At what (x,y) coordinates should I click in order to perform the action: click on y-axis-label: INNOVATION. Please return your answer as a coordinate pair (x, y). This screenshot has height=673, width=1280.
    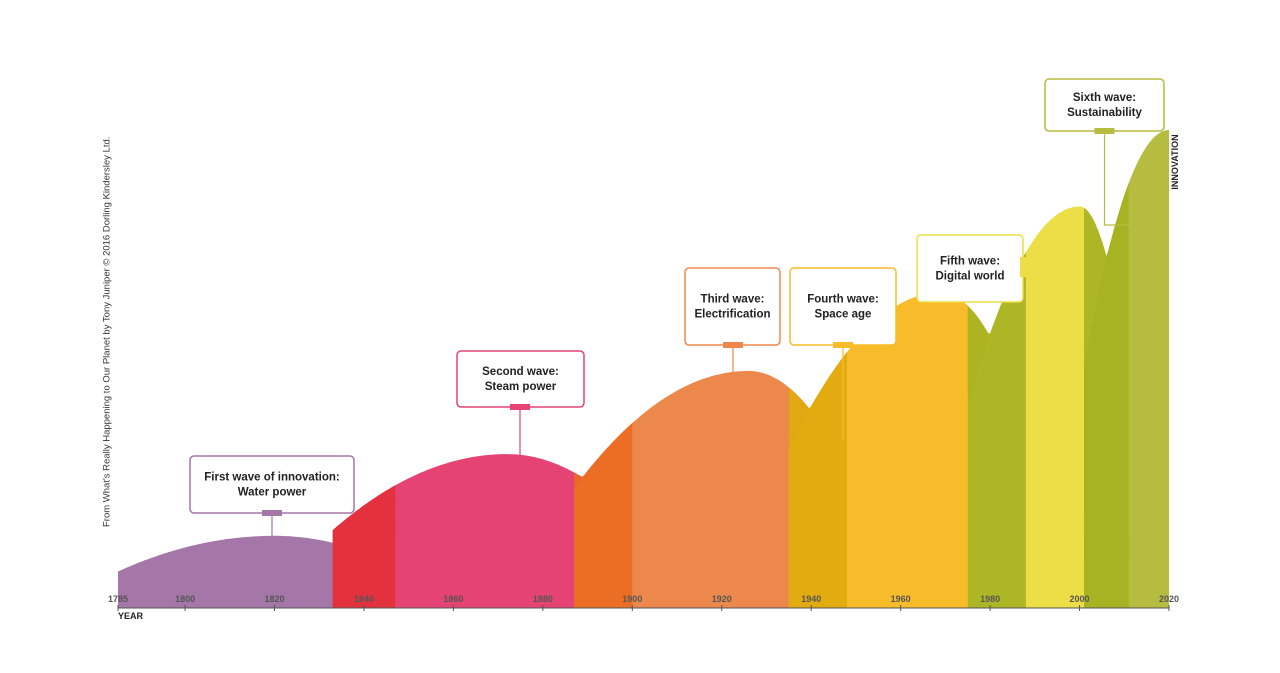
    Looking at the image, I should click on (1175, 161).